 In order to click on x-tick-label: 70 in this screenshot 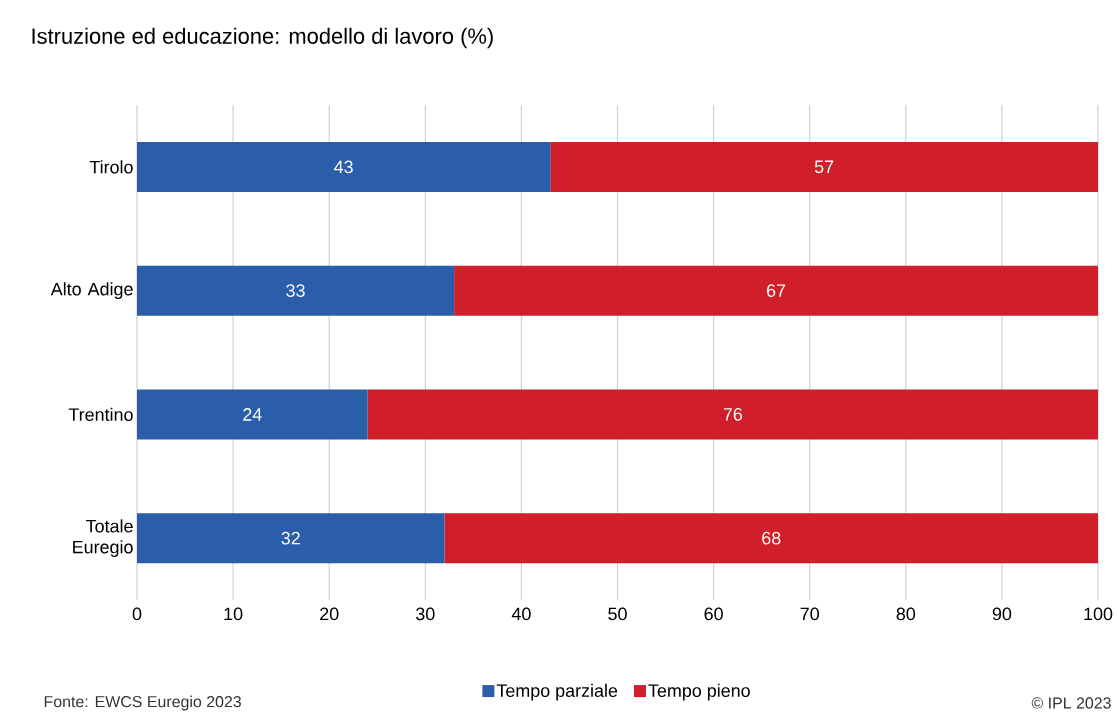, I will do `click(809, 614)`.